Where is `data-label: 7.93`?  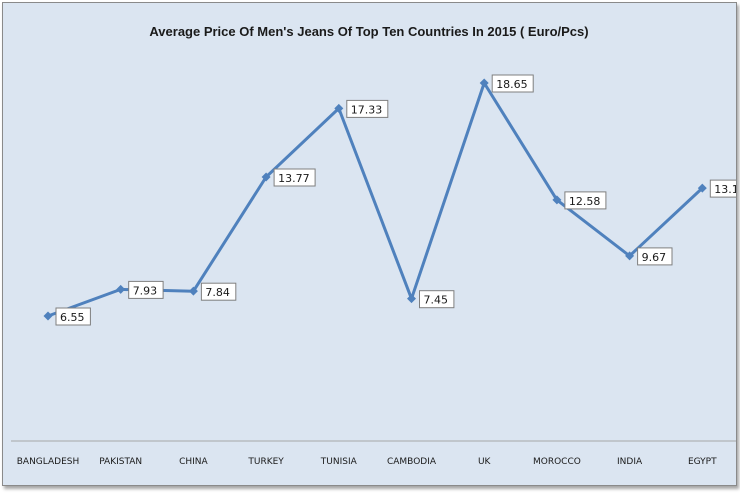
data-label: 7.93 is located at coordinates (146, 289).